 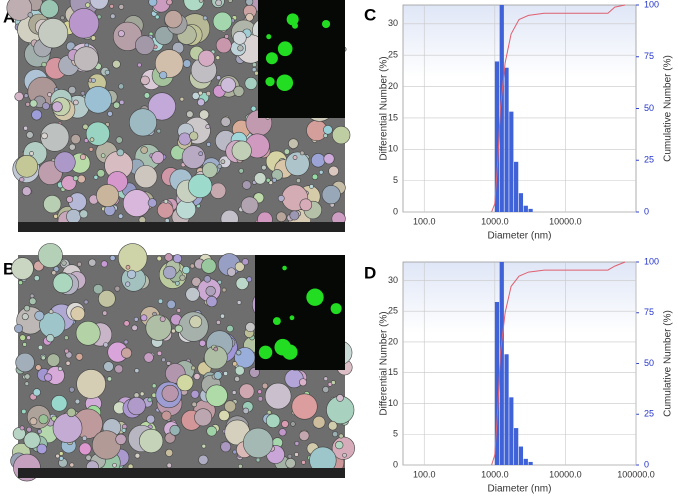 I want to click on x-tick-label: 100000.0, so click(x=636, y=474).